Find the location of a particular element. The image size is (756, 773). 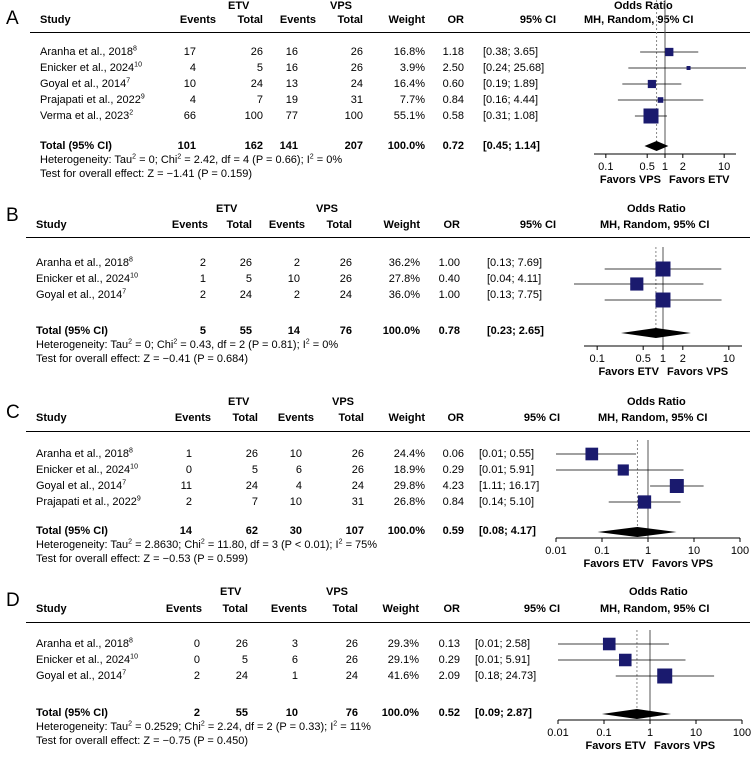

events1-cell: 11 is located at coordinates (186, 486).